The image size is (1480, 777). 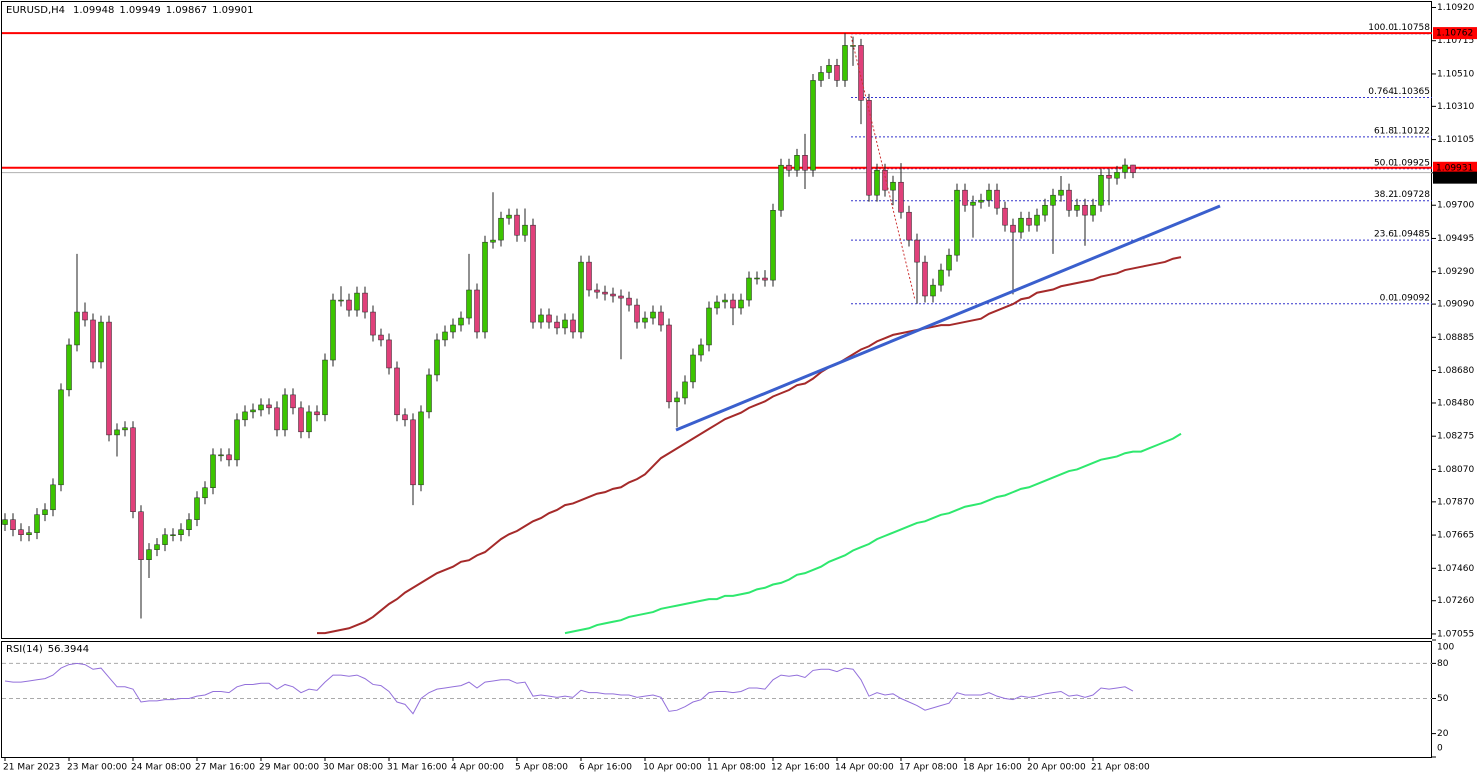 I want to click on high-value: 1.09949, so click(x=139, y=10).